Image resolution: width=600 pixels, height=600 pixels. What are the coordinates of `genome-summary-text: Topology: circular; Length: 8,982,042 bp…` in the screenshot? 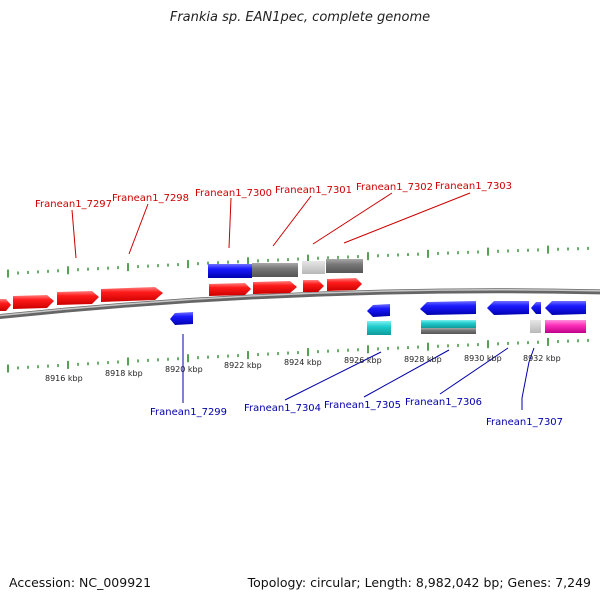 It's located at (419, 582).